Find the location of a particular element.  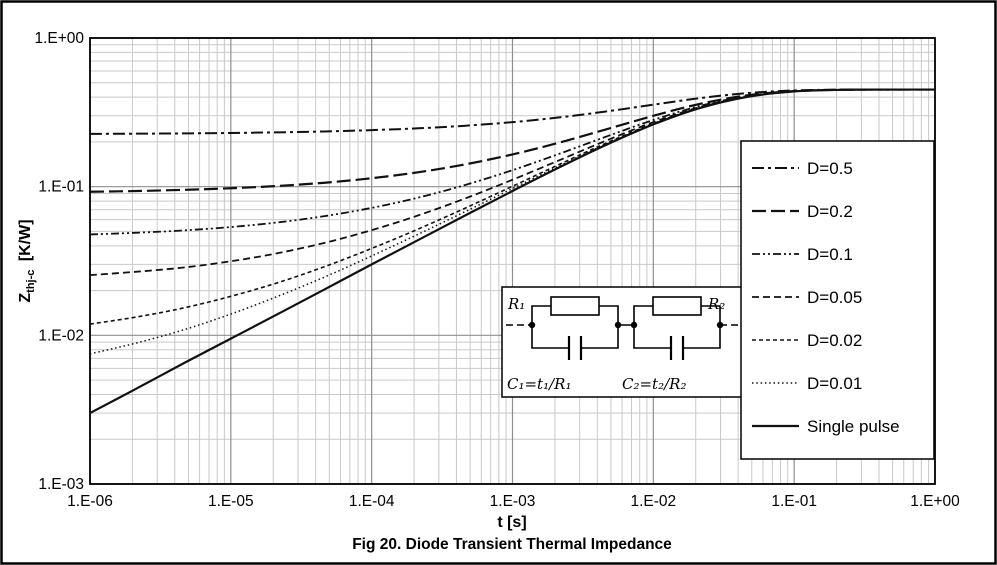

rc-thermal-network-inset: R₁ R₂ C₁=t₁/R₁ C₂=t₂/R₂ is located at coordinates (622, 342).